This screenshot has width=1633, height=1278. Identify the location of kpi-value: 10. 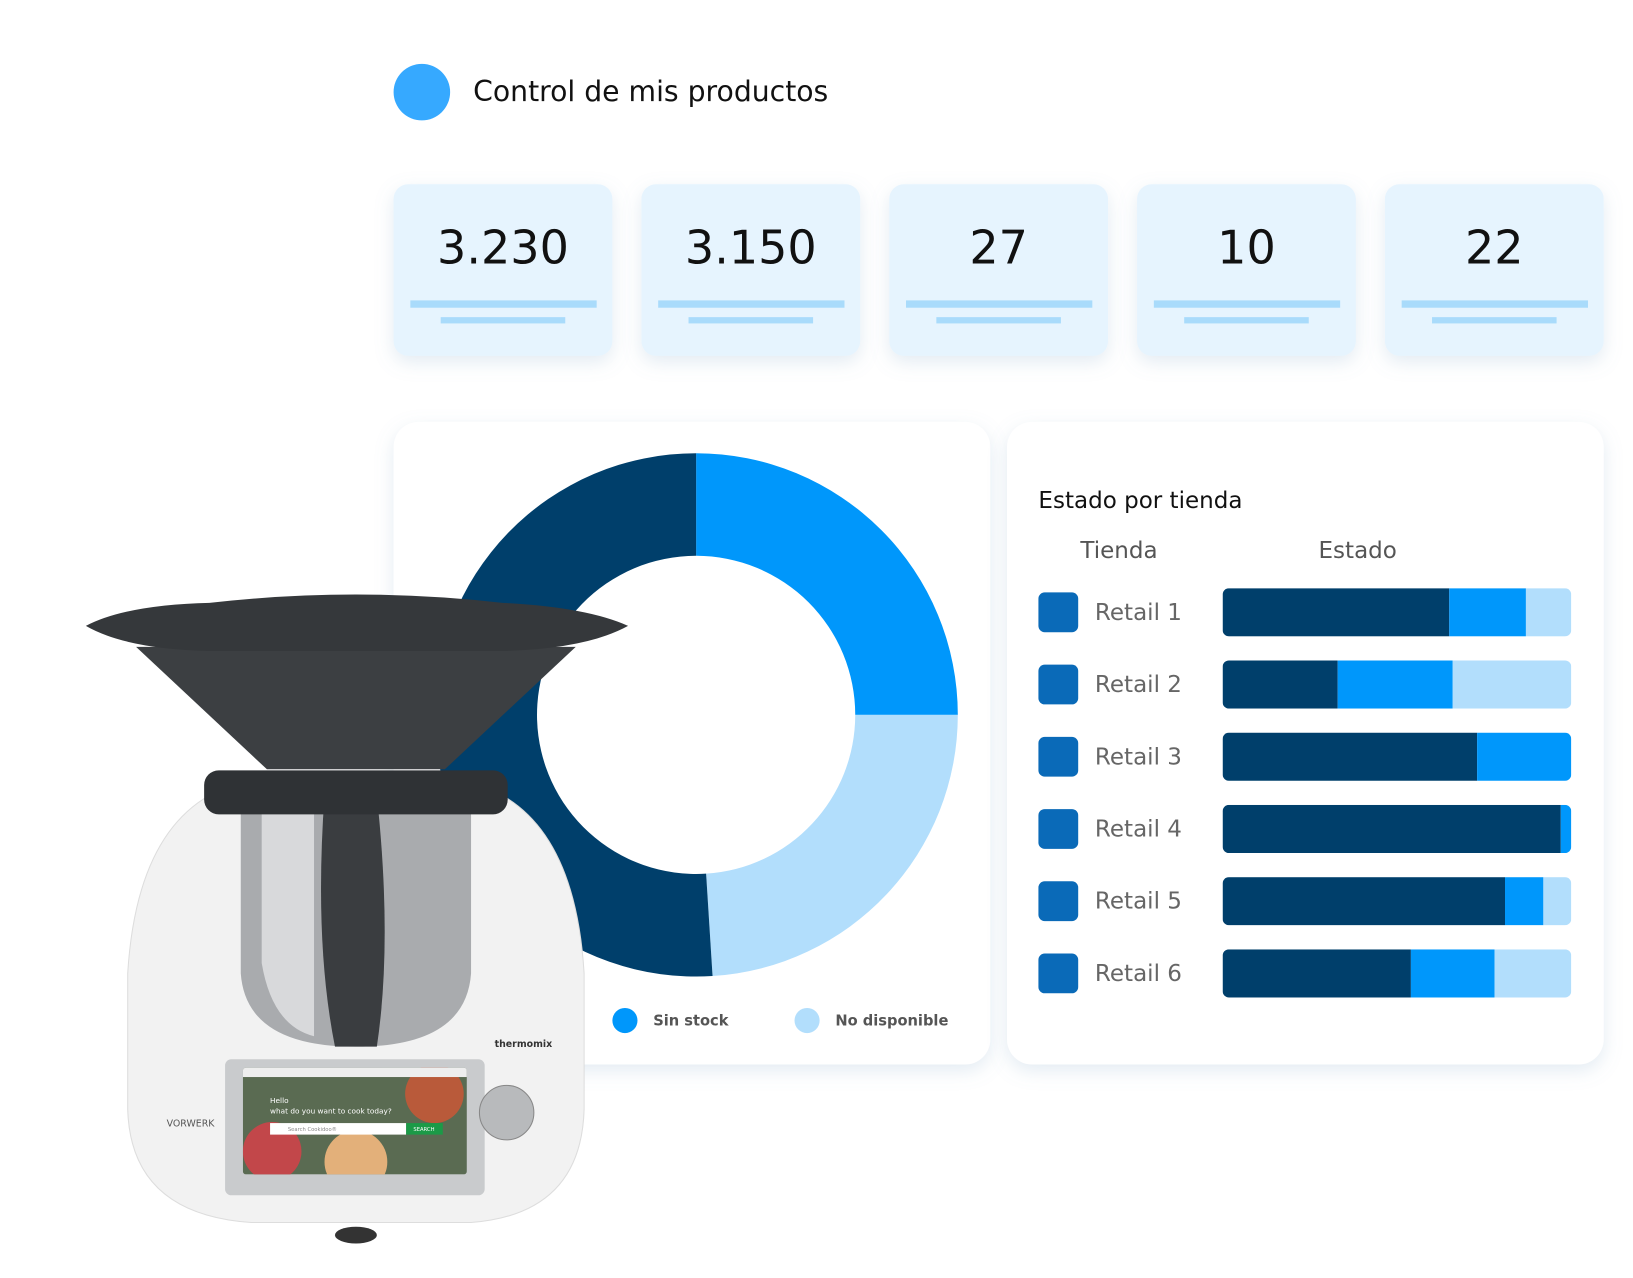
(1246, 248).